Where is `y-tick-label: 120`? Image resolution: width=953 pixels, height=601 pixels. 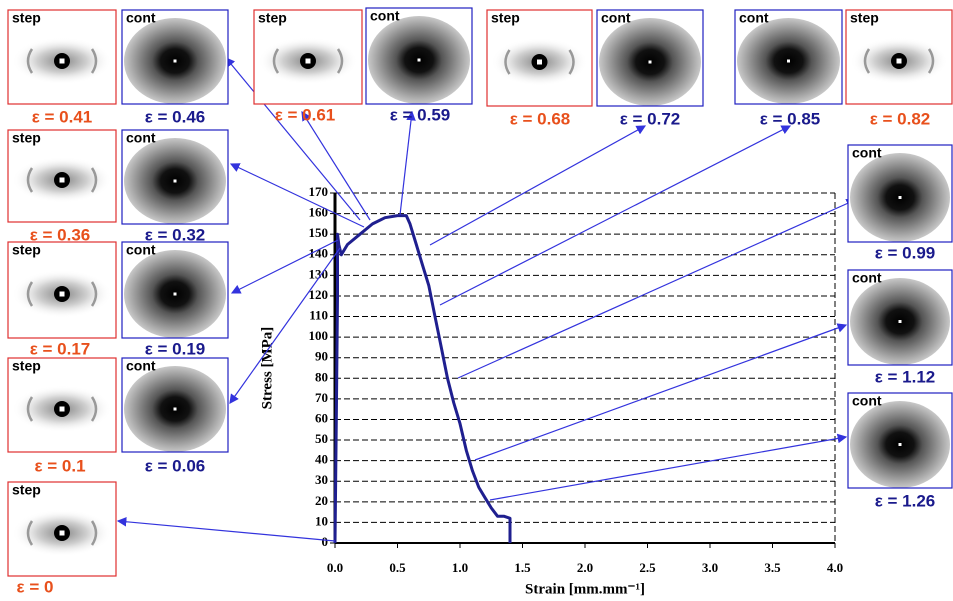
y-tick-label: 120 is located at coordinates (319, 294).